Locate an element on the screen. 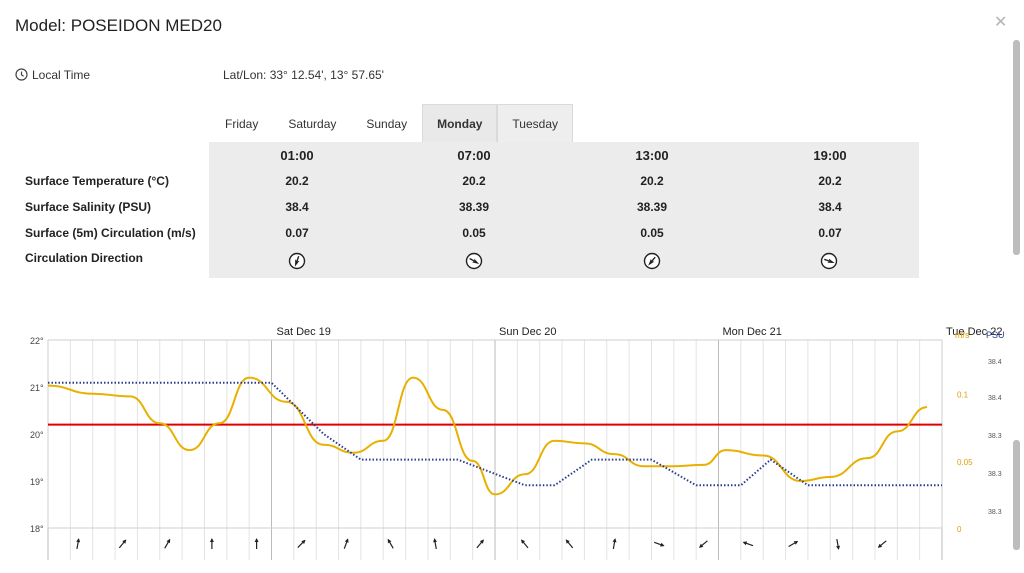  row-label-circulation: Surface (5m) Circulation (m/s) is located at coordinates (110, 233).